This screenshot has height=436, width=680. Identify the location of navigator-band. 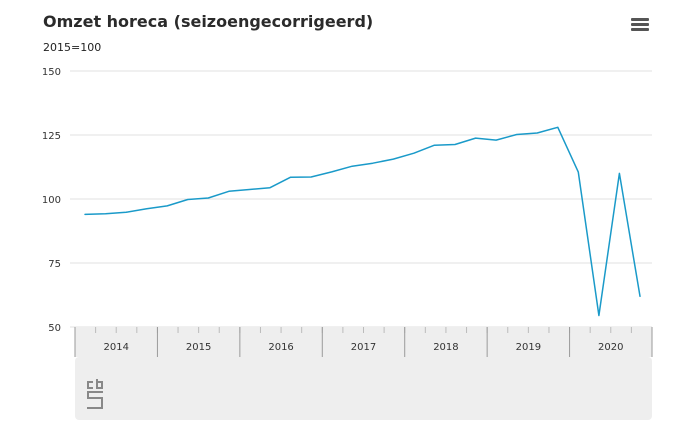
(363, 388).